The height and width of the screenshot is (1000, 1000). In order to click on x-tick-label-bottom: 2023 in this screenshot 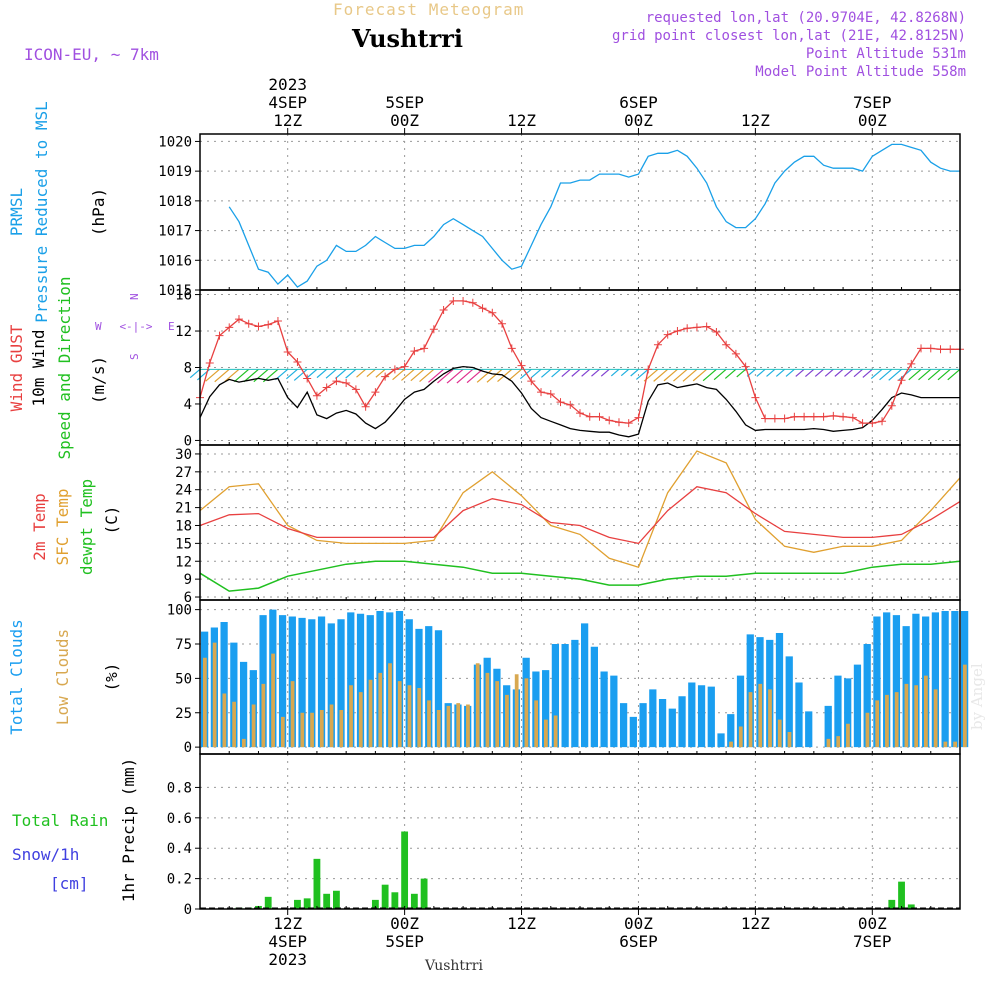, I will do `click(287, 959)`.